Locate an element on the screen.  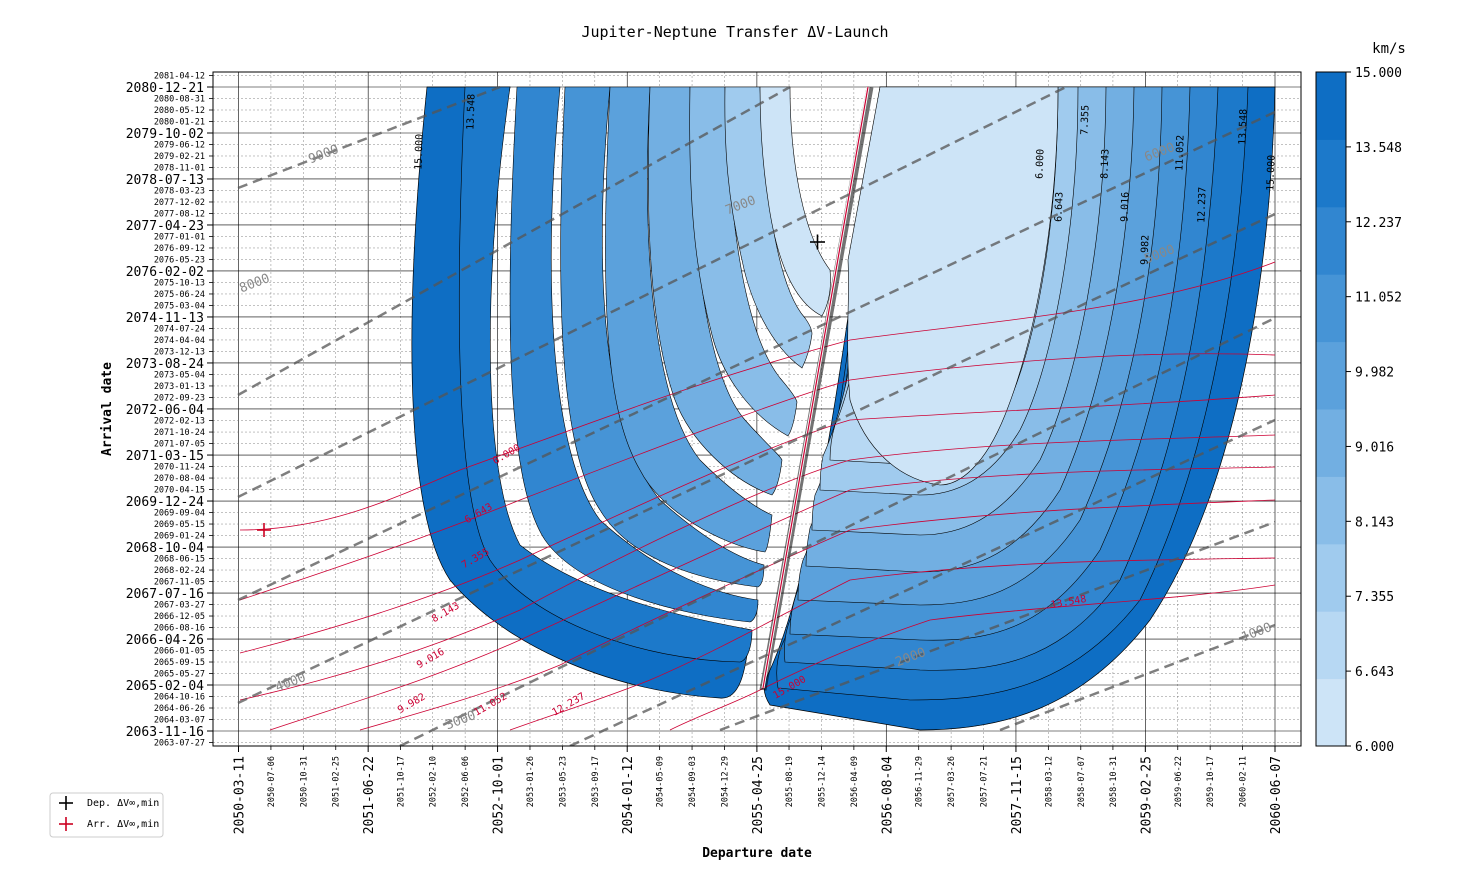
legend-dep-label: Dep. ΔV∞,min is located at coordinates (123, 803).